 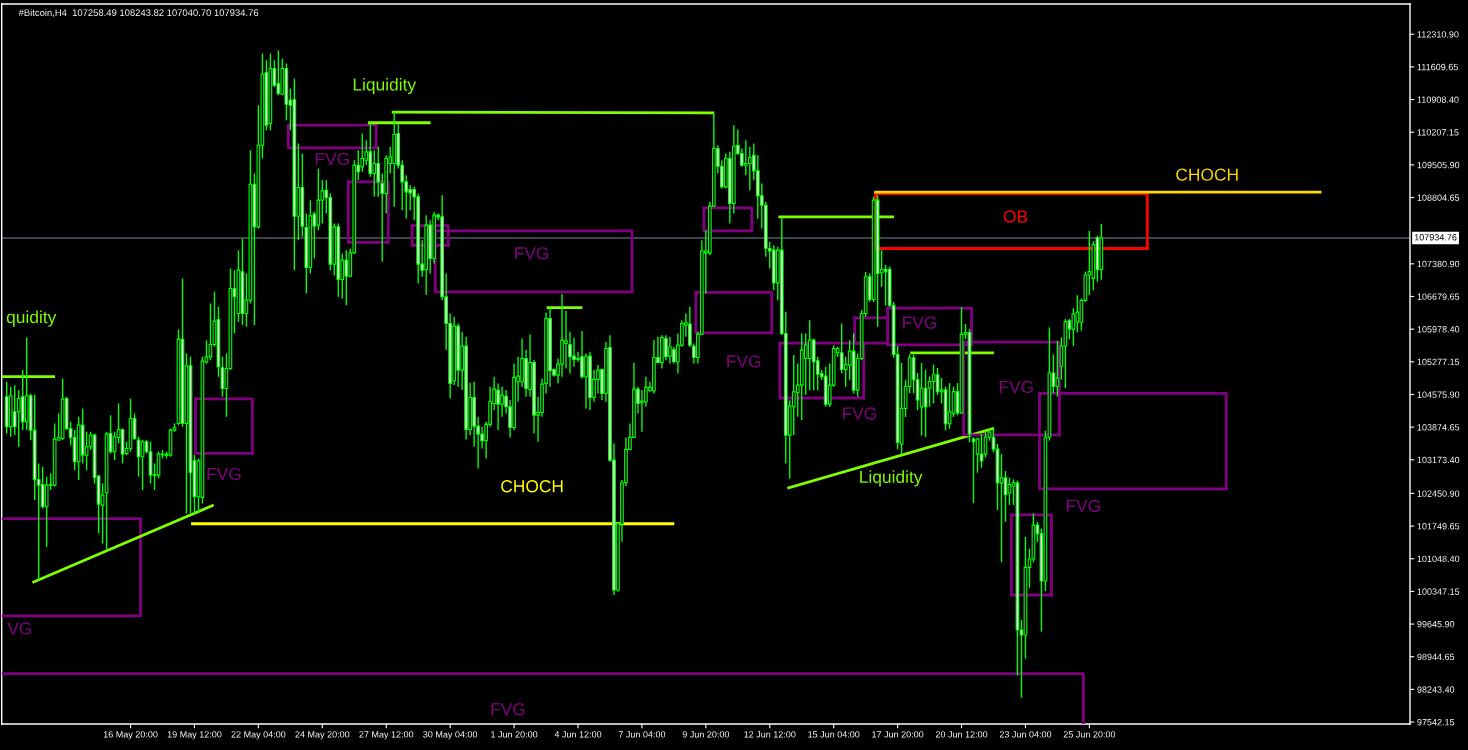 I want to click on y-tick-label: 99645.90, so click(x=1436, y=624).